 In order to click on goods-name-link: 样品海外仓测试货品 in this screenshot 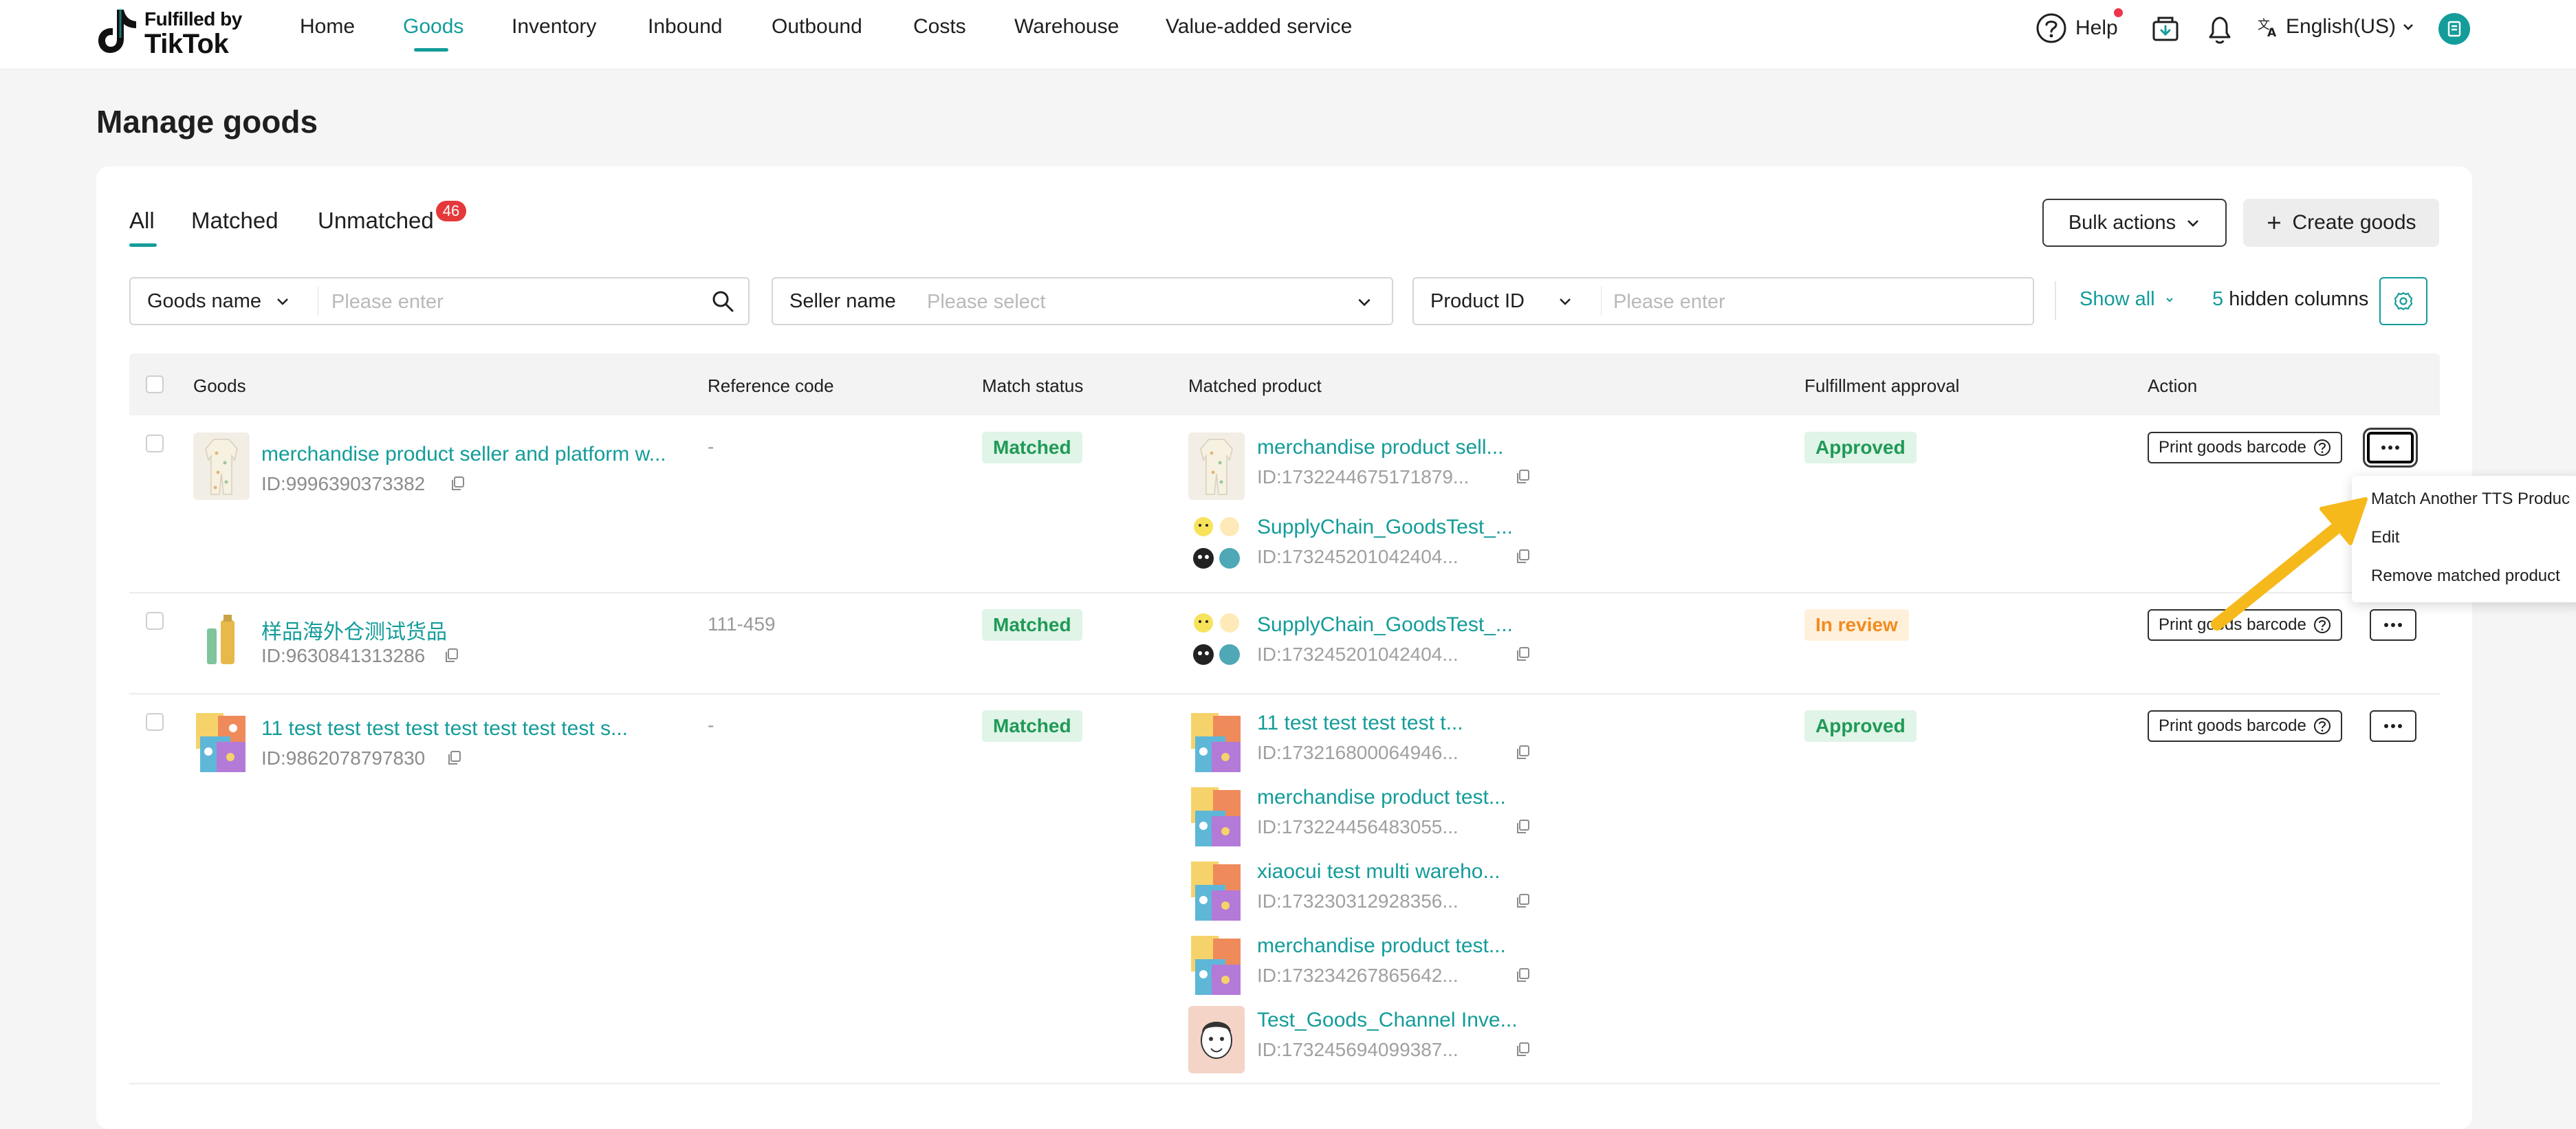, I will do `click(354, 632)`.